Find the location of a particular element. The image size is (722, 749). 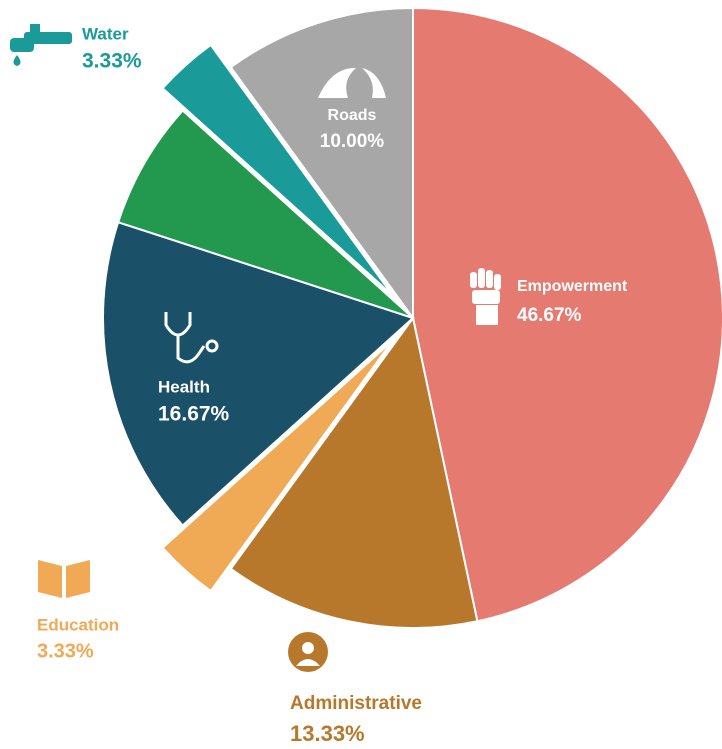

icon-road is located at coordinates (352, 83).